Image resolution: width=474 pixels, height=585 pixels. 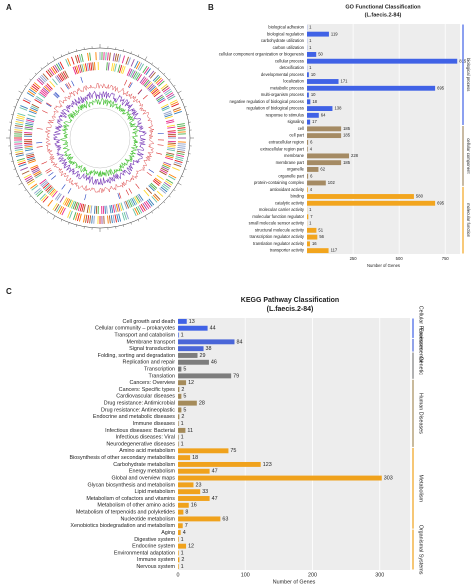 I want to click on category-label: molecular function regulator, so click(x=278, y=216).